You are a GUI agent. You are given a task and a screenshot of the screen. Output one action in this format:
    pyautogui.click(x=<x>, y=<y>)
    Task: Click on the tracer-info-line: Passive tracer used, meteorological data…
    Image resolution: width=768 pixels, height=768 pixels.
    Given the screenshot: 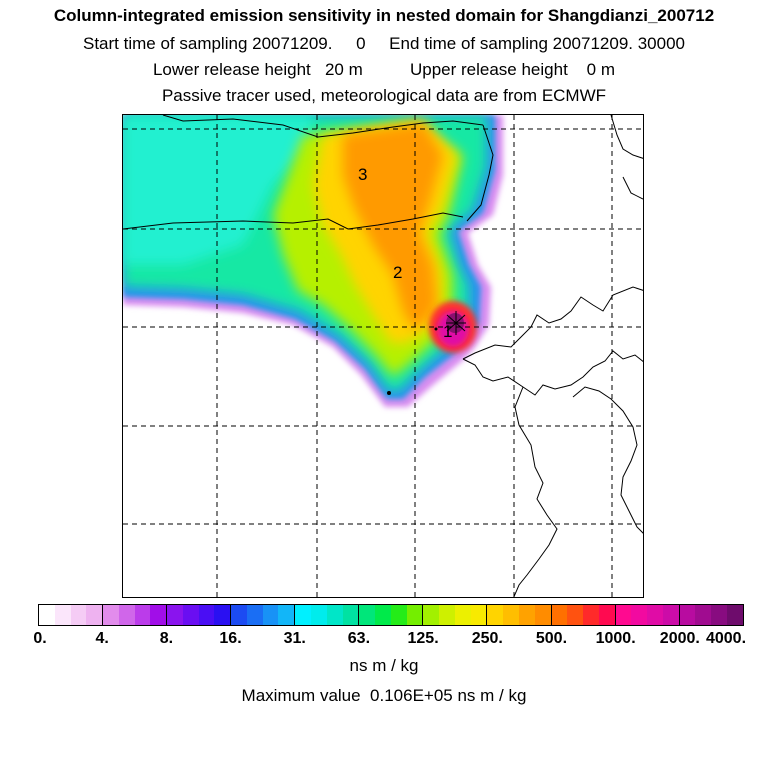 What is the action you would take?
    pyautogui.click(x=384, y=95)
    